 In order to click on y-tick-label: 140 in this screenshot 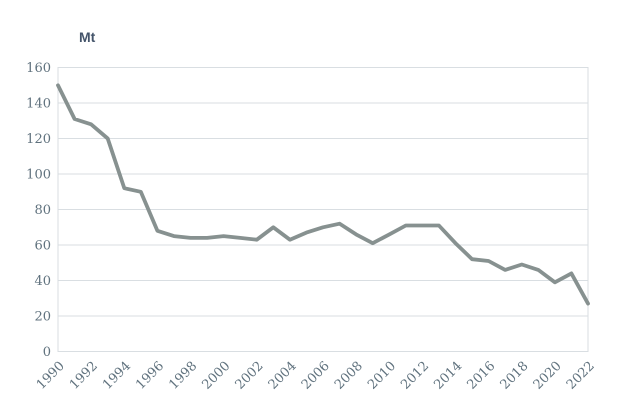, I will do `click(38, 104)`.